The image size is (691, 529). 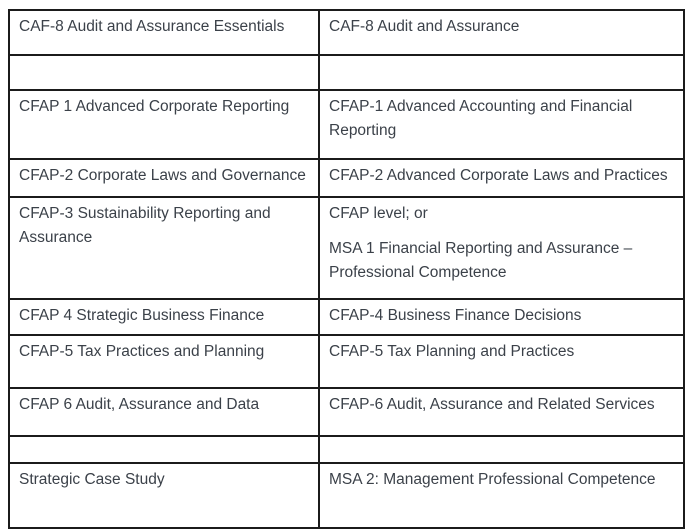 I want to click on table-cell-left: CFAP-5 Tax Practices and Planning, so click(x=164, y=361).